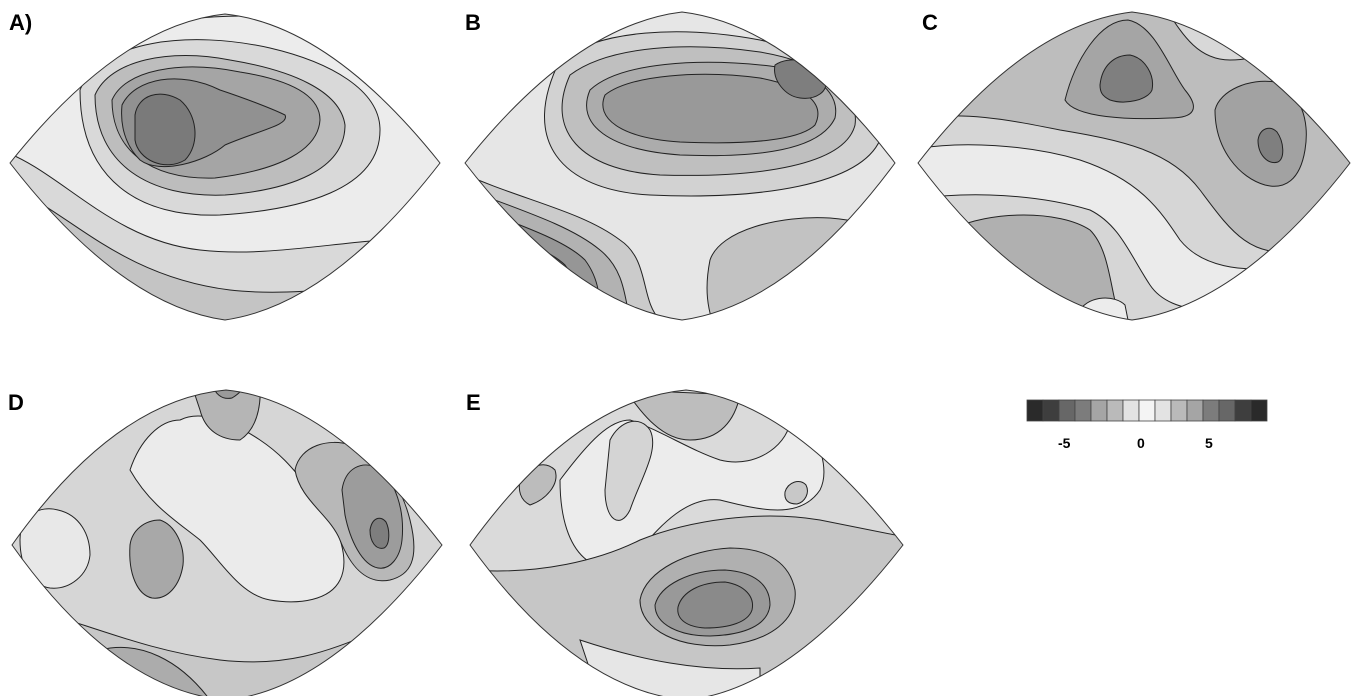  What do you see at coordinates (16, 402) in the screenshot?
I see `panel-d-label: D` at bounding box center [16, 402].